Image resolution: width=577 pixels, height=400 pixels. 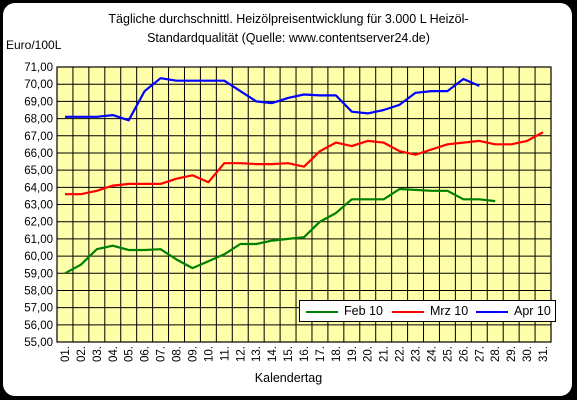 I want to click on x-tick-label: 15., so click(x=289, y=354).